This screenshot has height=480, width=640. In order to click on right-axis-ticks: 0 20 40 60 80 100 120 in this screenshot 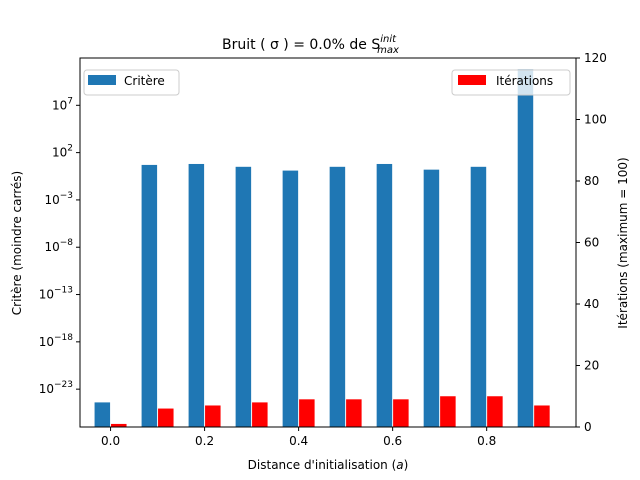, I will do `click(591, 242)`.